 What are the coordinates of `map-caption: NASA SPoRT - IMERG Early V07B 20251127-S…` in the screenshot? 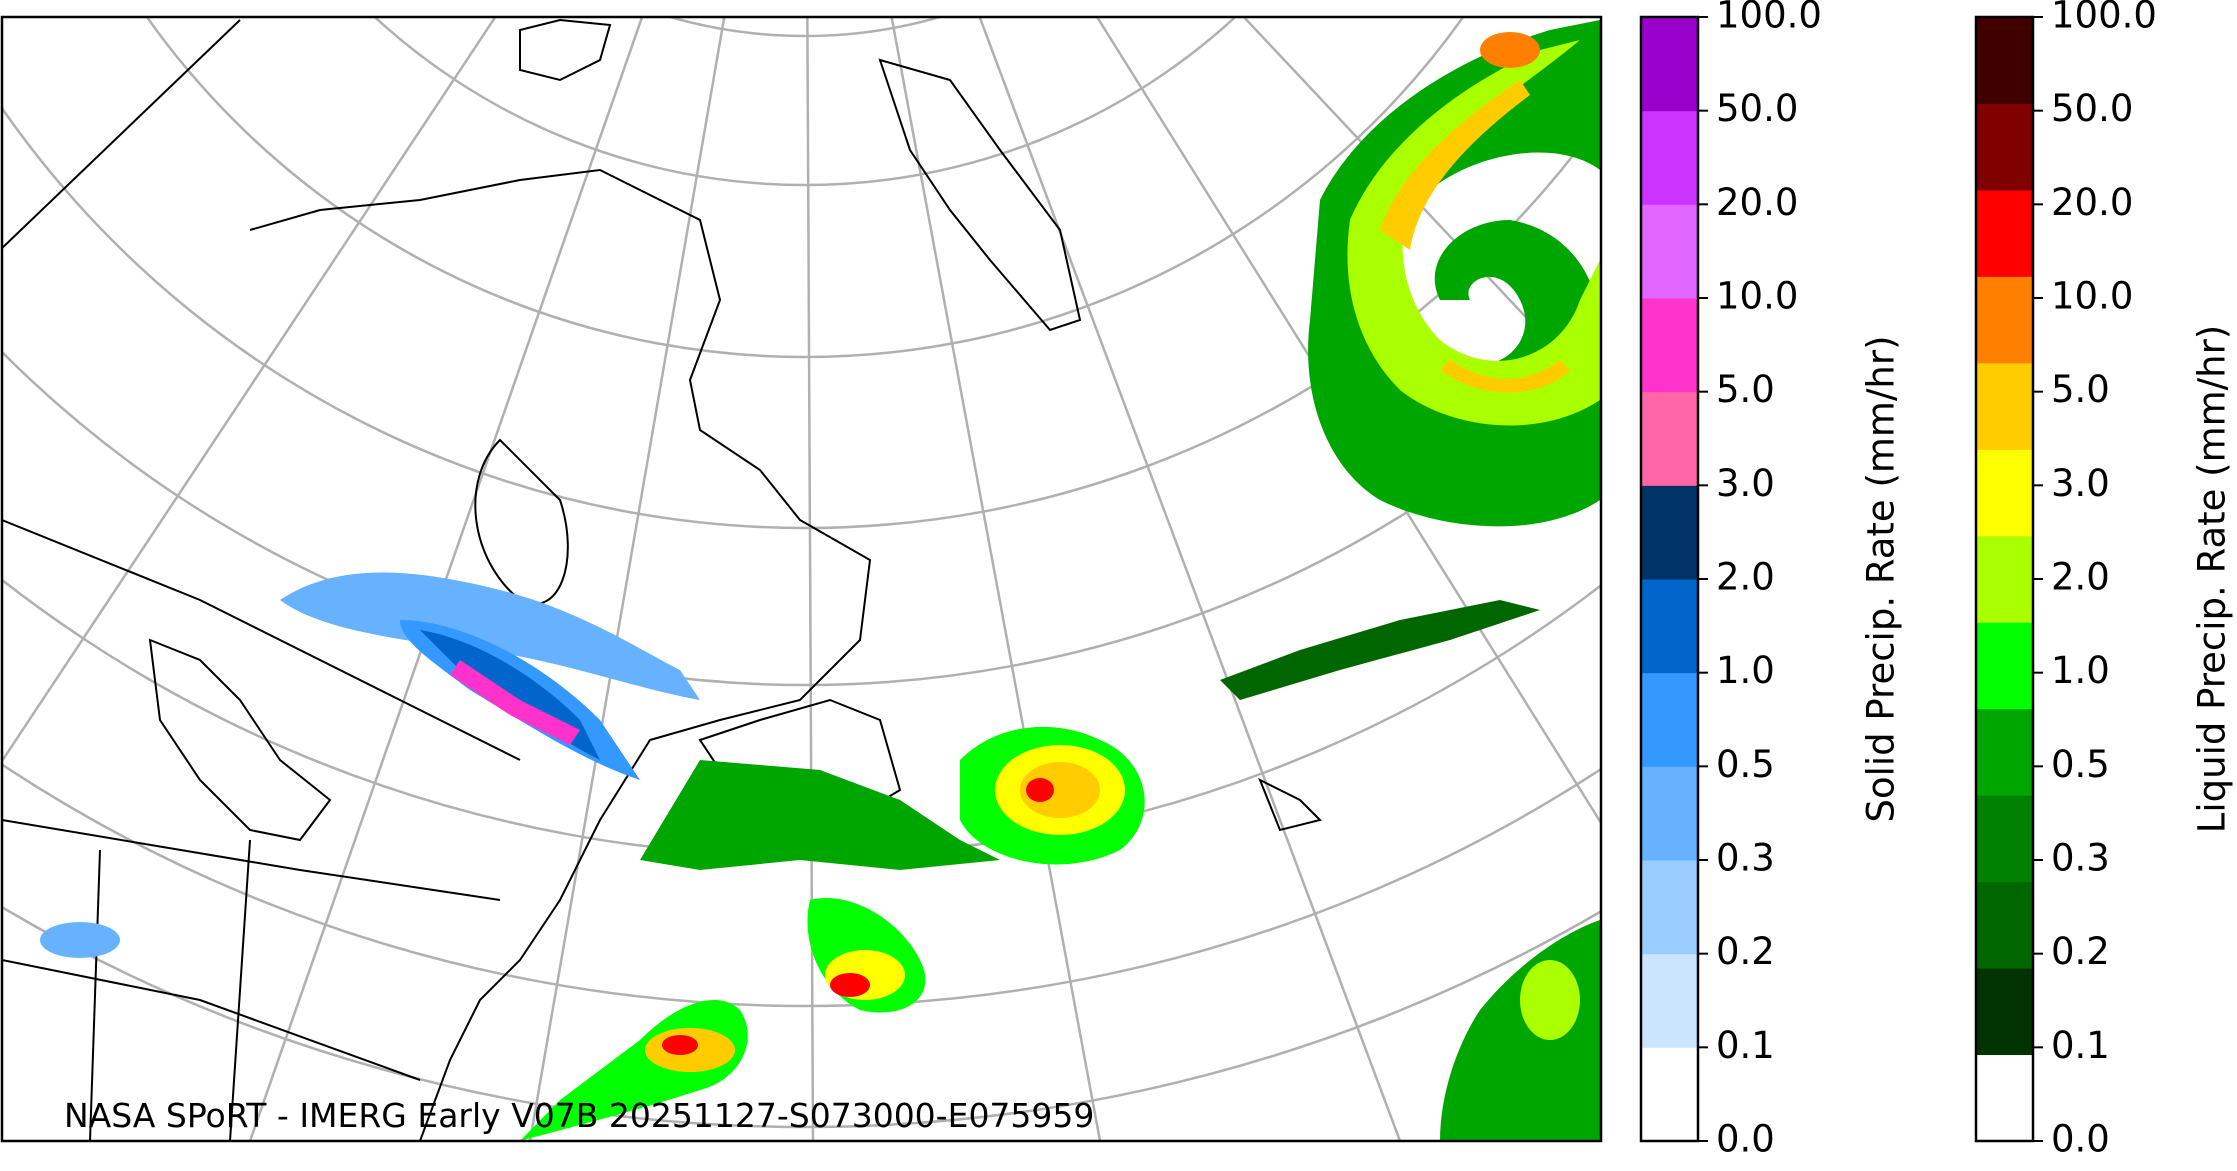 It's located at (579, 1115).